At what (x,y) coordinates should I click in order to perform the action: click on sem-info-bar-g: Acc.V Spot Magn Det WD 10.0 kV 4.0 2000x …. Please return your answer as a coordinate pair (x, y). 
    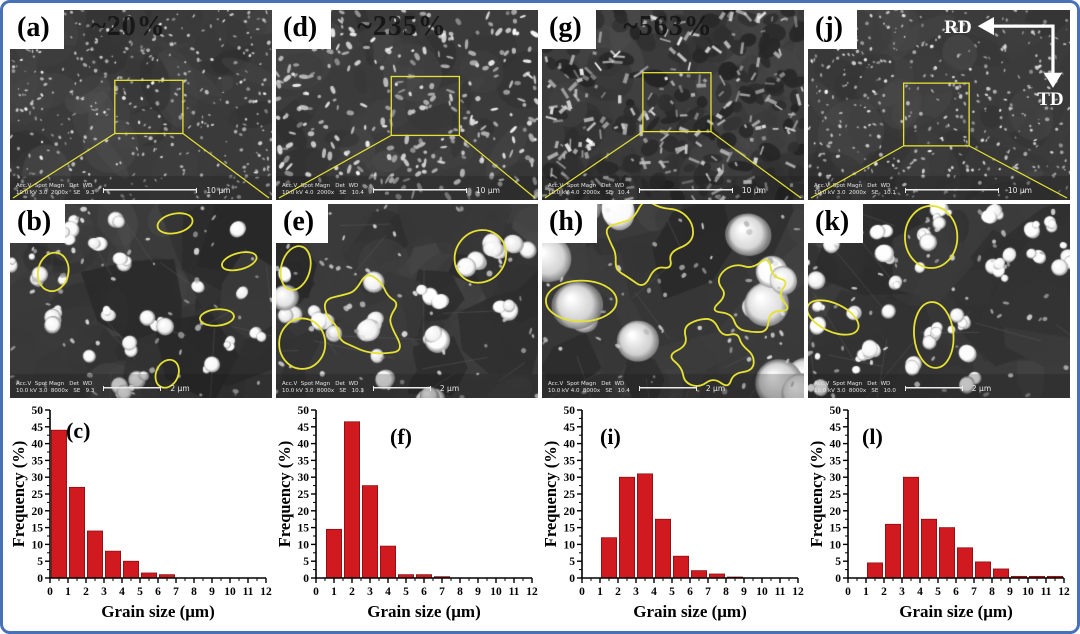
    Looking at the image, I should click on (657, 190).